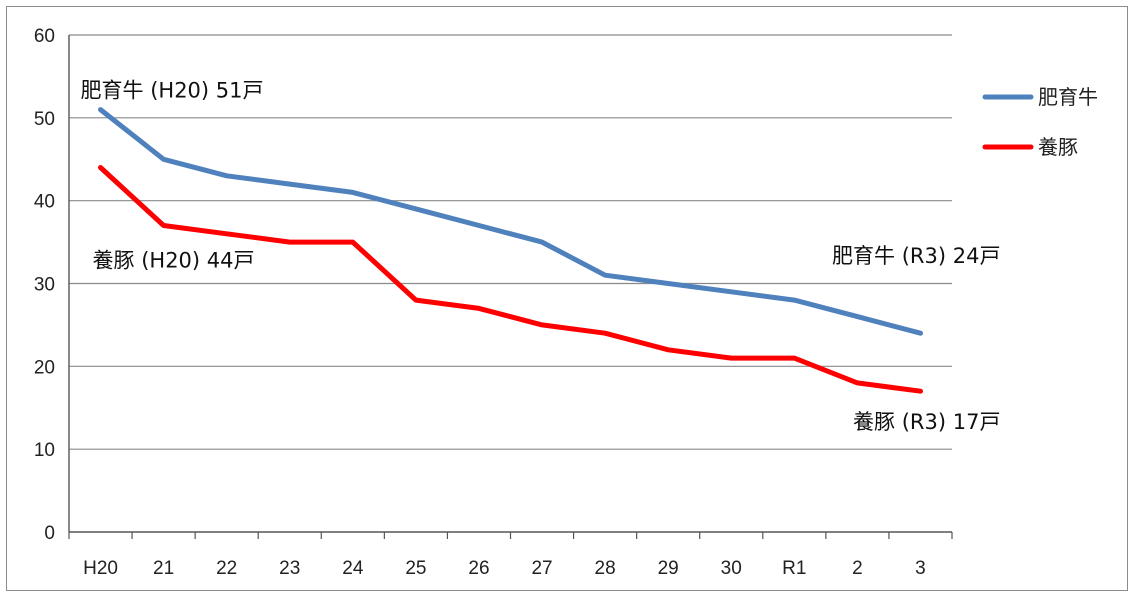  What do you see at coordinates (415, 568) in the screenshot?
I see `x-tick-label: 25` at bounding box center [415, 568].